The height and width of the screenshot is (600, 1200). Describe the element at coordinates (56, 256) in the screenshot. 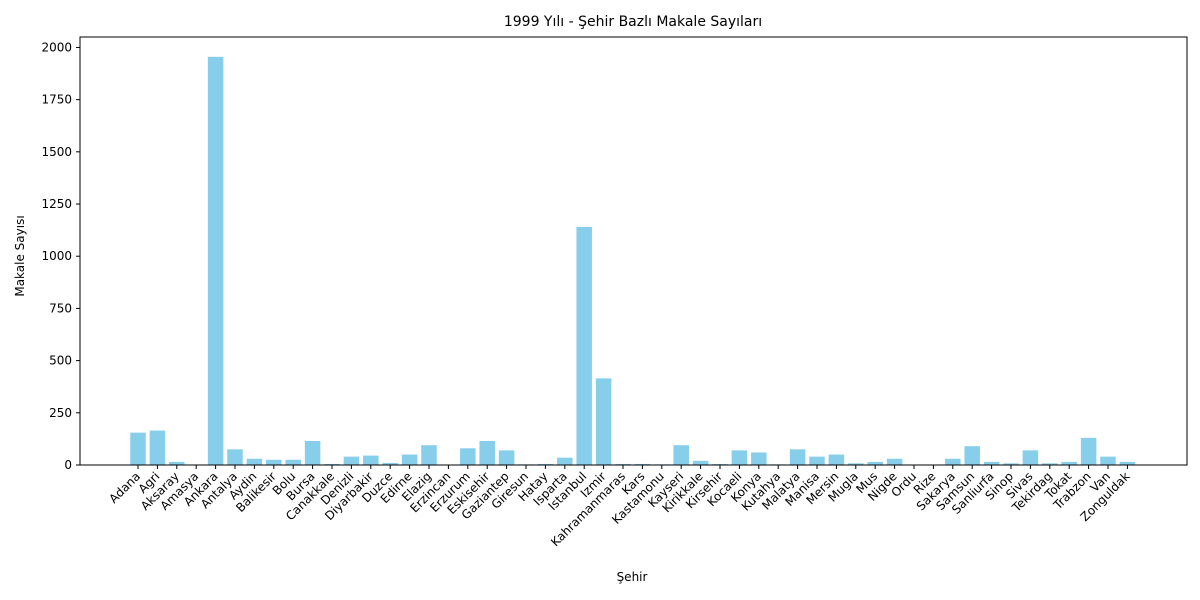

I see `y-tick-label: 1000` at that location.